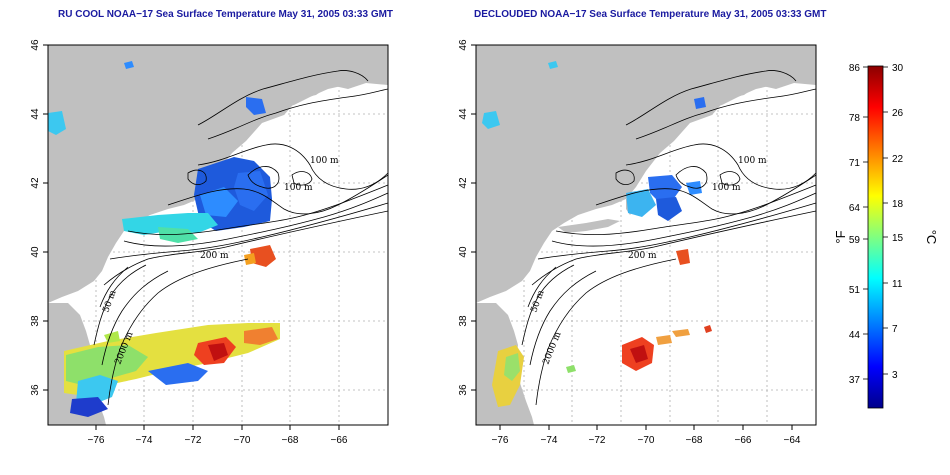  Describe the element at coordinates (898, 159) in the screenshot. I see `celsius-tick: 22` at that location.